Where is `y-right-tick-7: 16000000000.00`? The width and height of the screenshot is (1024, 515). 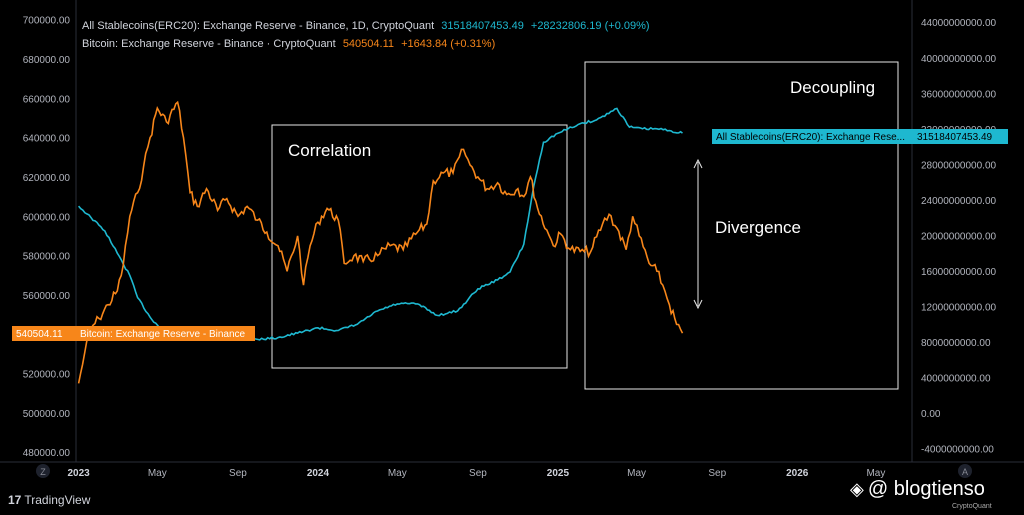
y-right-tick-7: 16000000000.00 is located at coordinates (959, 272).